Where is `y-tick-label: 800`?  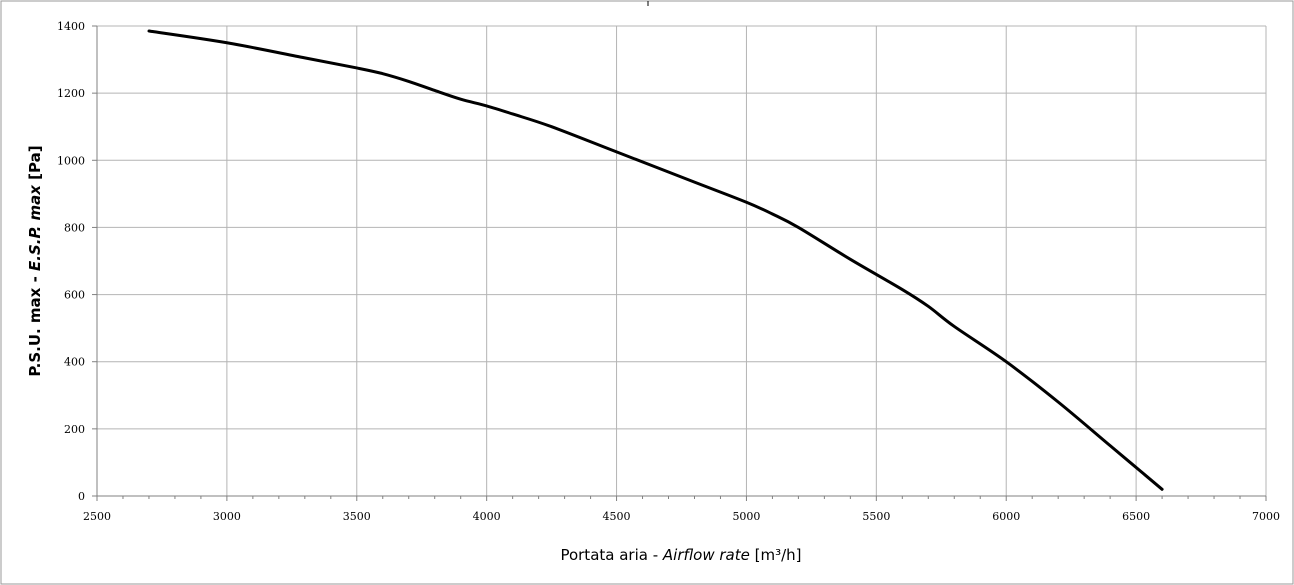
y-tick-label: 800 is located at coordinates (74, 227).